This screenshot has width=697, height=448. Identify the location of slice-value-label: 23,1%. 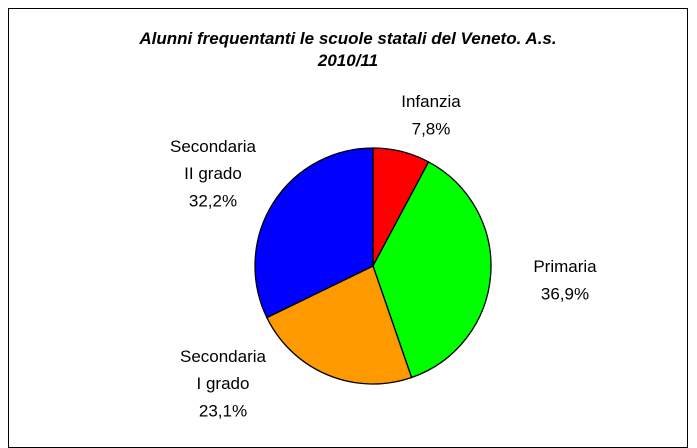
(223, 410).